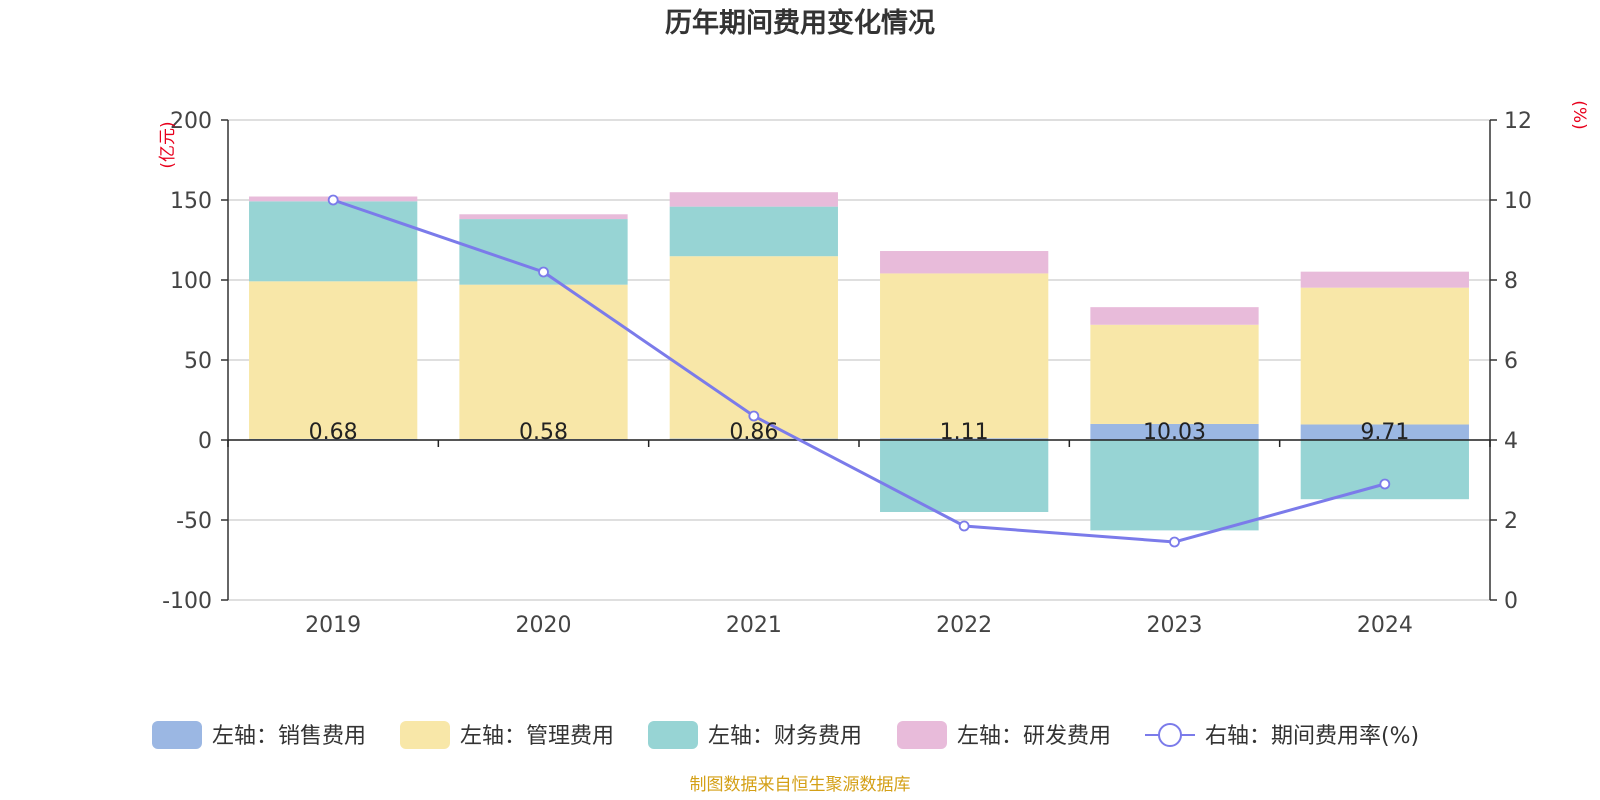  I want to click on right-tick-label: 0, so click(1511, 601).